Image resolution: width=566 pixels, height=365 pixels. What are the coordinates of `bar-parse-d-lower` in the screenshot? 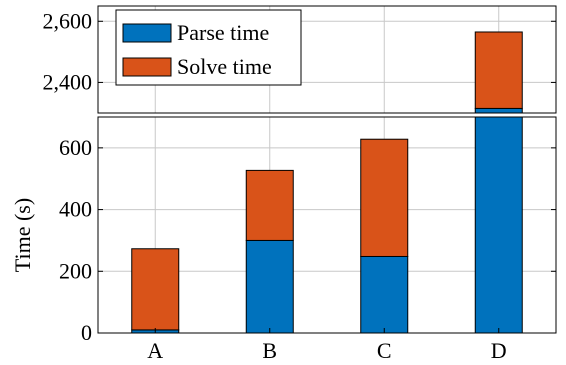 It's located at (498, 225).